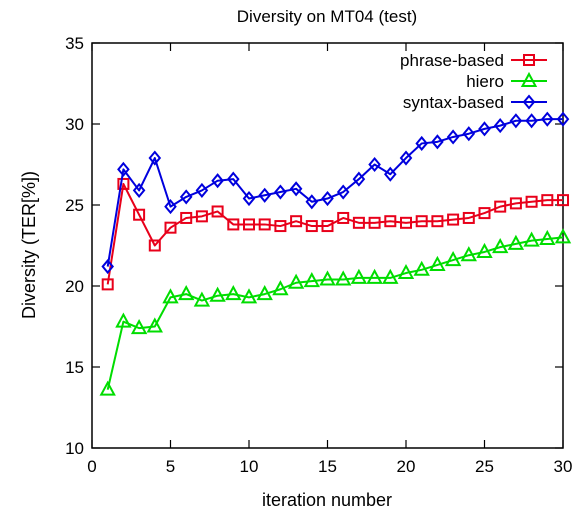 The image size is (586, 518). What do you see at coordinates (29, 245) in the screenshot?
I see `y-axis-label: Diversity (TER[%])` at bounding box center [29, 245].